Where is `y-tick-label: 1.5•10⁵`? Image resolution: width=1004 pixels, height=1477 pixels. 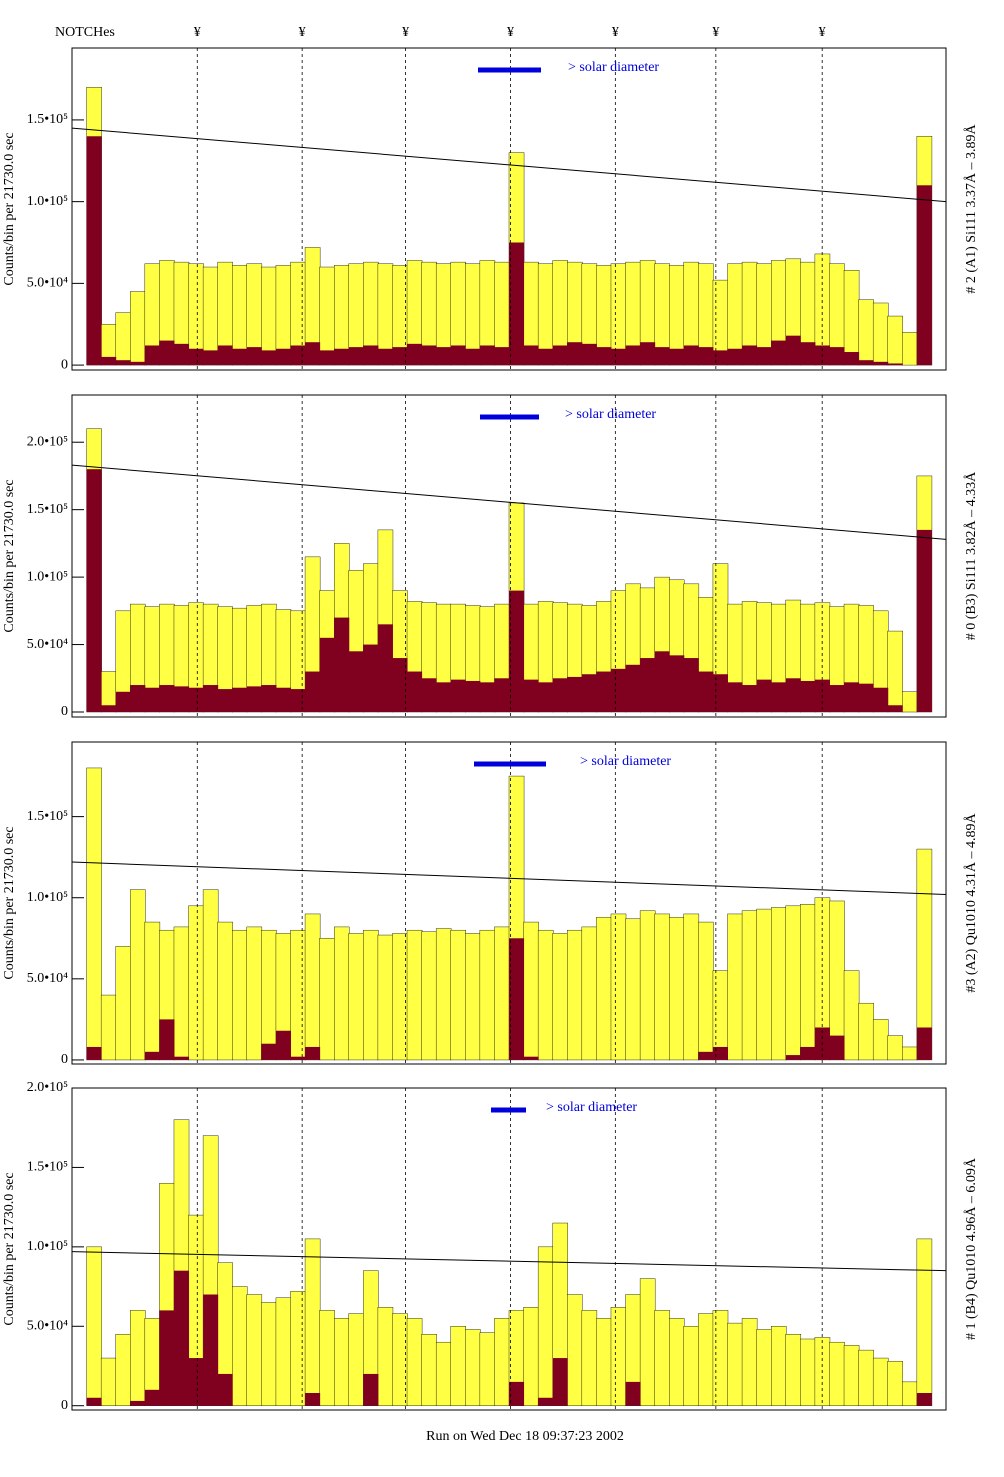
y-tick-label: 1.5•10⁵ is located at coordinates (47, 816).